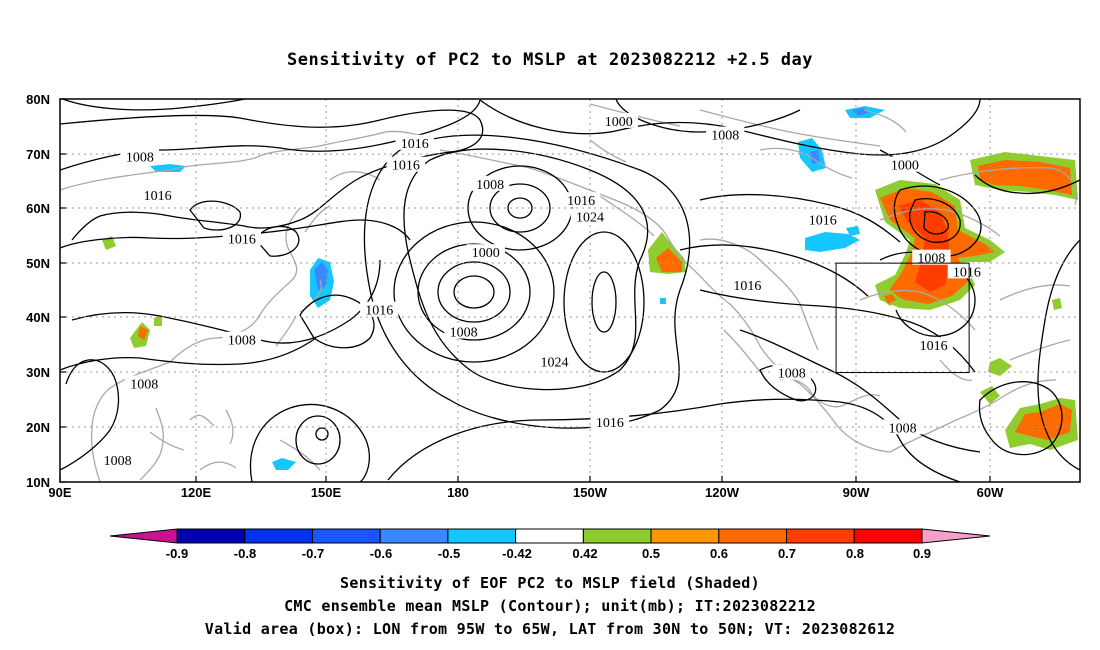  I want to click on lat-label: 10N, so click(38, 482).